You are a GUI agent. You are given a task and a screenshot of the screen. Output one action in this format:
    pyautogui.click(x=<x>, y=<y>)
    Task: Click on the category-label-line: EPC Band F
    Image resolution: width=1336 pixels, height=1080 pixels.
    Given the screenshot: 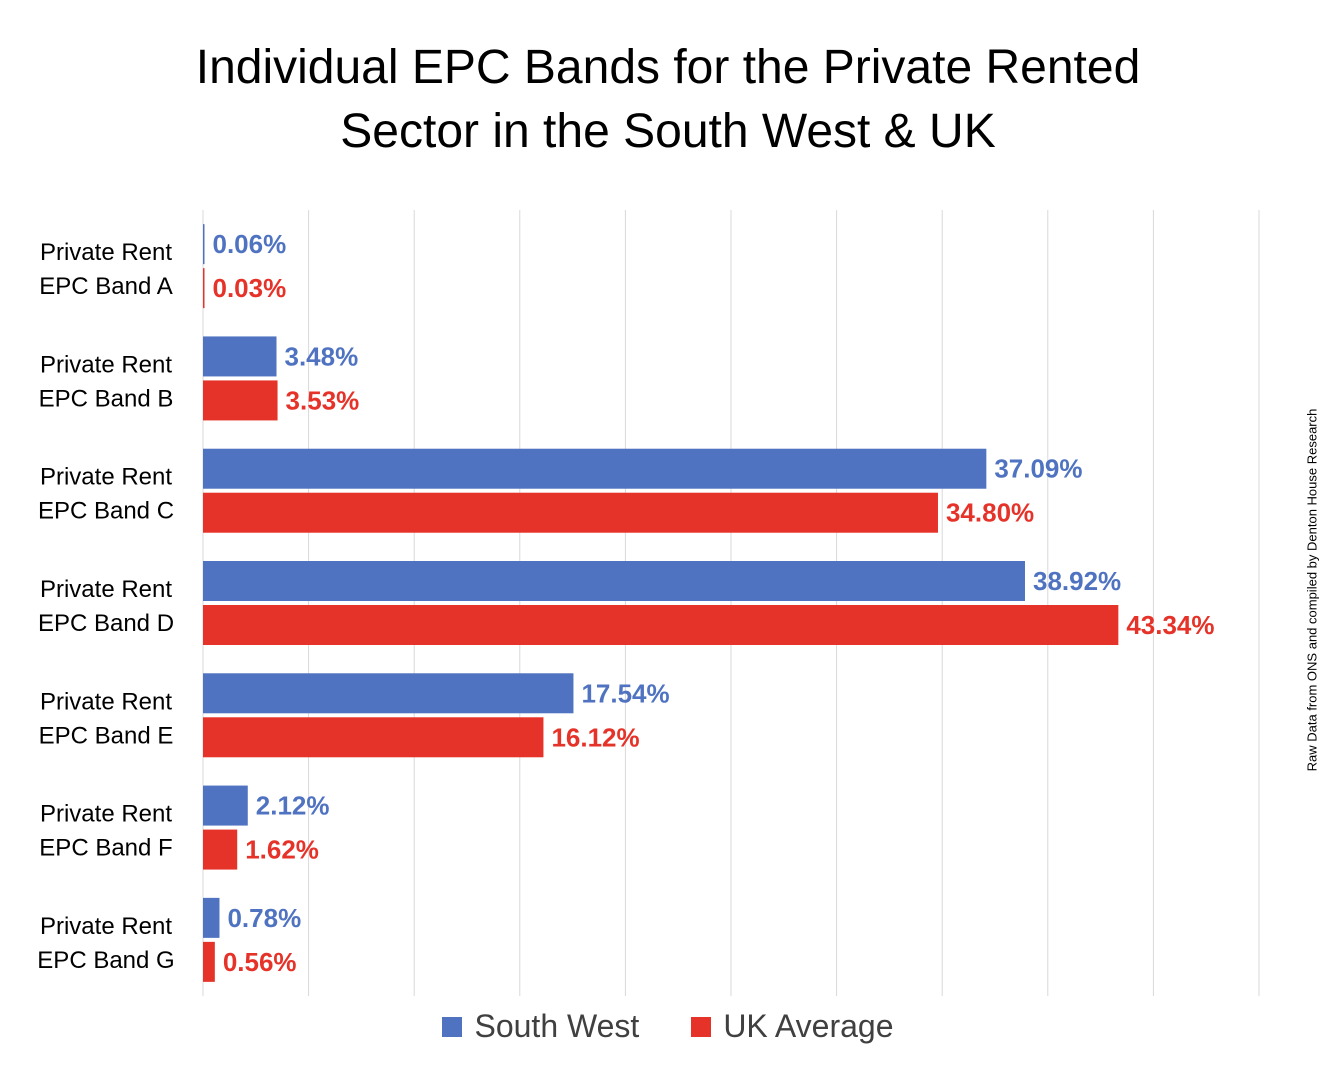 What is the action you would take?
    pyautogui.click(x=105, y=848)
    